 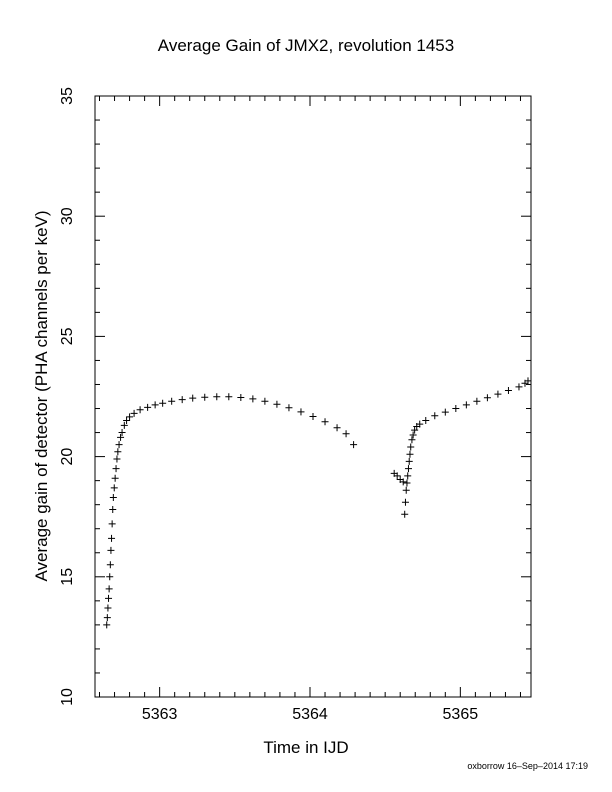 What do you see at coordinates (67, 577) in the screenshot?
I see `y-tick-label-1: 15` at bounding box center [67, 577].